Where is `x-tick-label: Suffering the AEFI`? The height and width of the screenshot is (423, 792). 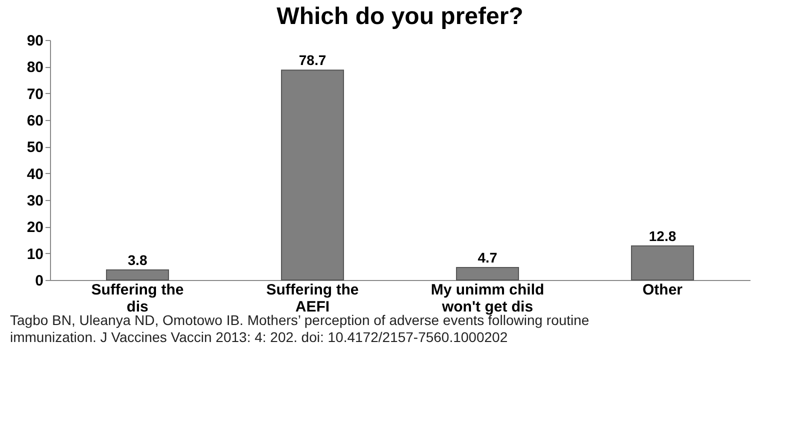 x-tick-label: Suffering the AEFI is located at coordinates (312, 299).